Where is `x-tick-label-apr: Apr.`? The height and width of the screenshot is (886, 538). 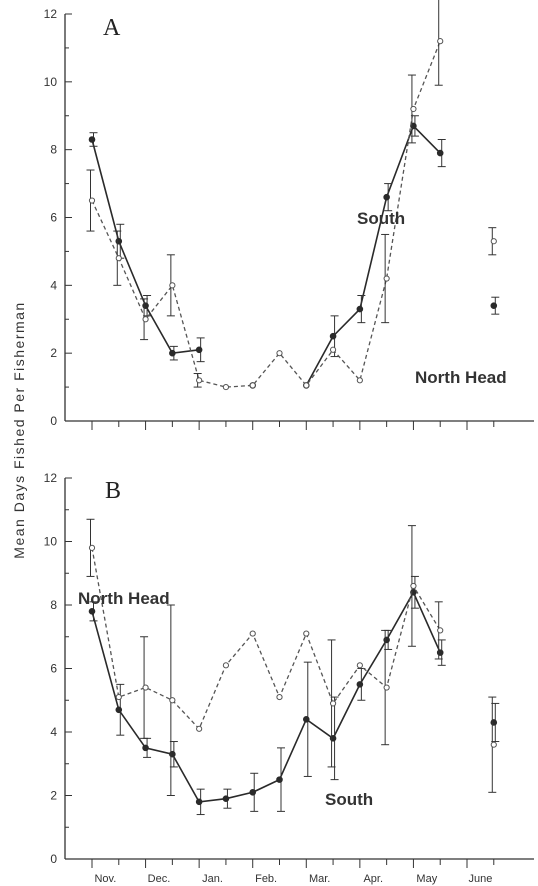 x-tick-label-apr: Apr. is located at coordinates (373, 879).